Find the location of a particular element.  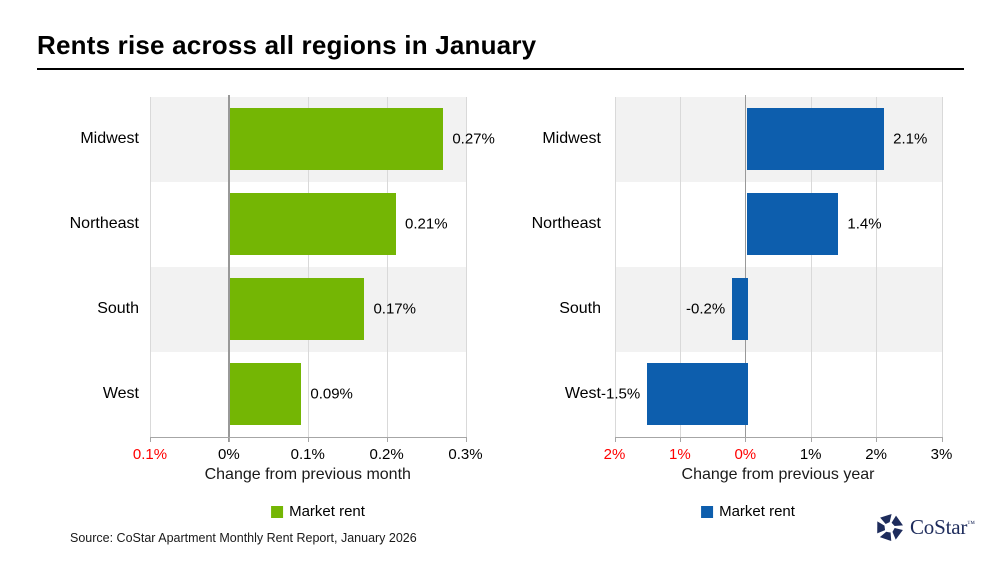

chart-0-category-label-midwest: Midwest is located at coordinates (109, 139).